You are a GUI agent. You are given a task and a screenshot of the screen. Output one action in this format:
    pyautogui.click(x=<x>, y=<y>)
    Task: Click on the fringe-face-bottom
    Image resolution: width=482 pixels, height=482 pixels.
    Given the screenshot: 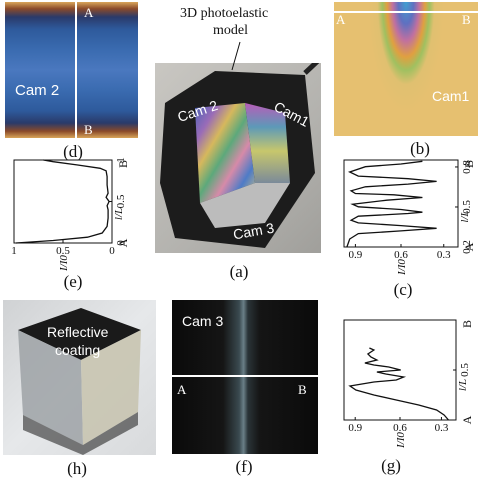 What is the action you would take?
    pyautogui.click(x=245, y=205)
    